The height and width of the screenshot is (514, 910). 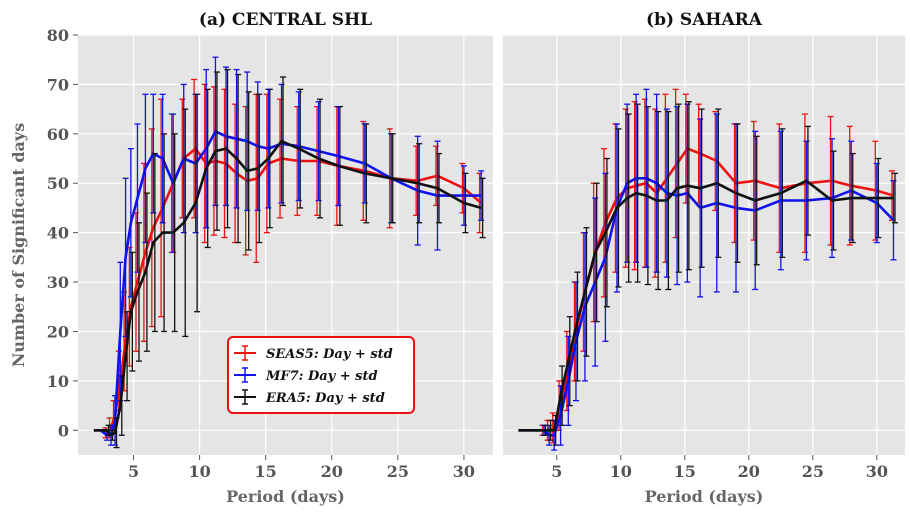 I want to click on legend-label: SEAS5: Day + std, so click(x=329, y=354).